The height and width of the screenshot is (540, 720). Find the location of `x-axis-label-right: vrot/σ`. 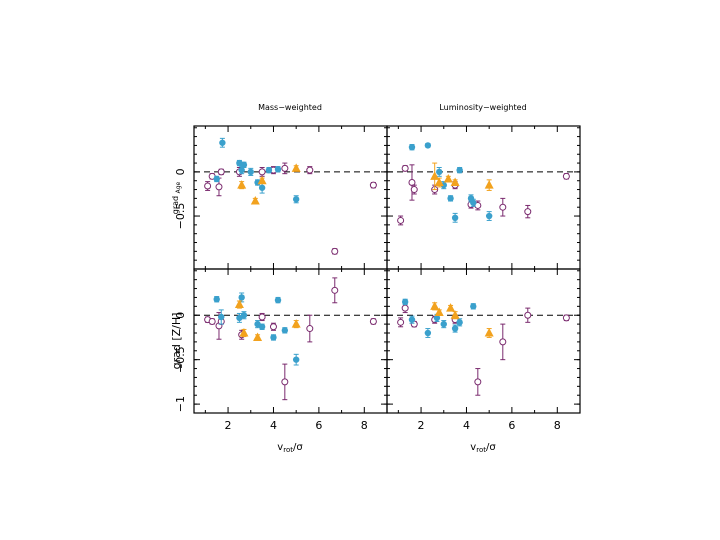

x-axis-label-right: vrot/σ is located at coordinates (483, 448).